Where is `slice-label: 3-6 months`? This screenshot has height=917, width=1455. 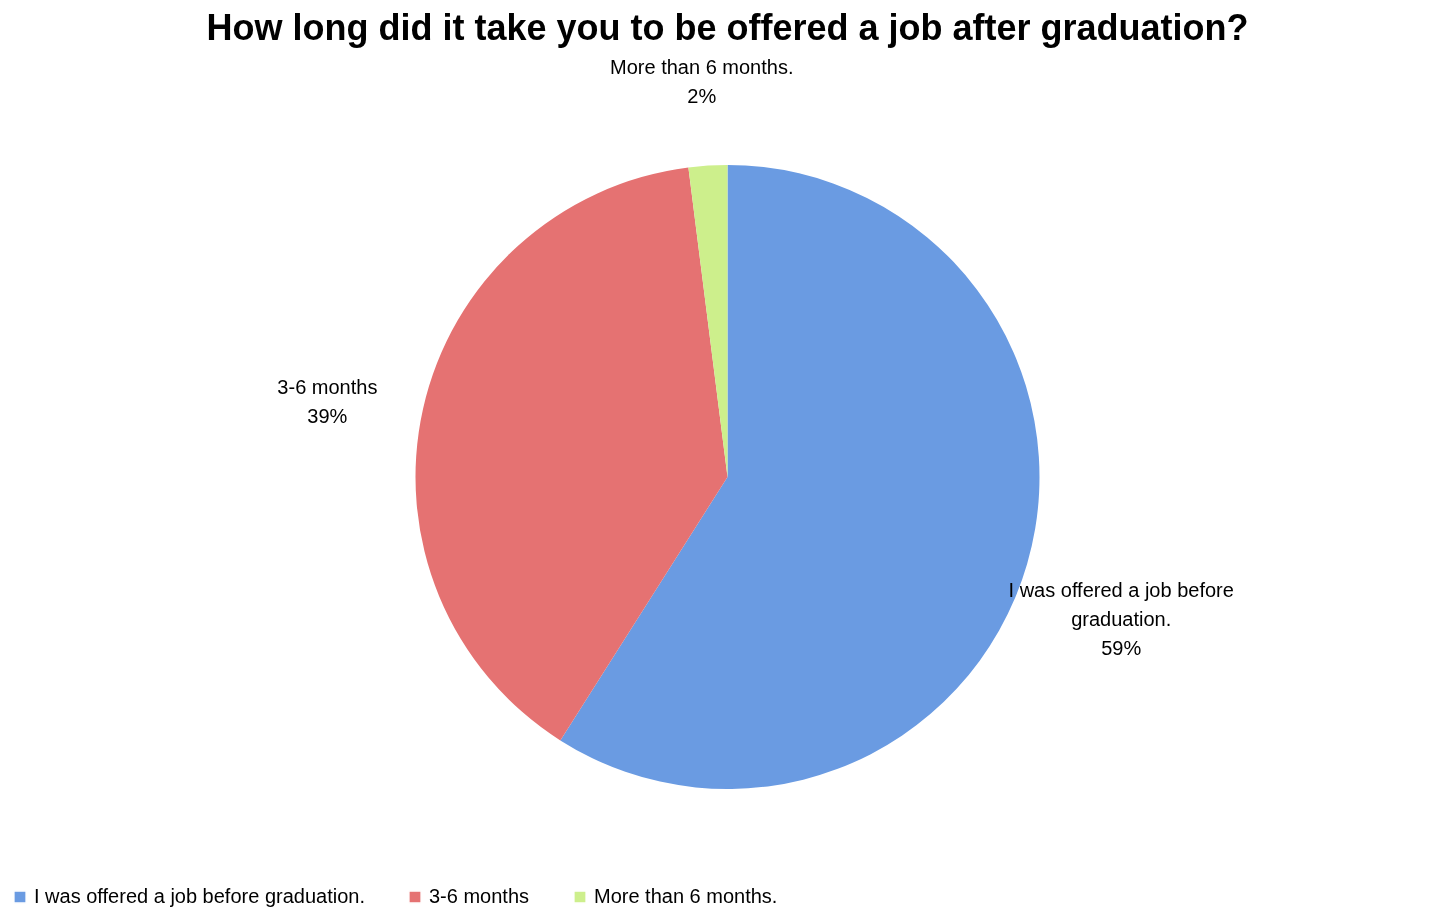 slice-label: 3-6 months is located at coordinates (327, 386).